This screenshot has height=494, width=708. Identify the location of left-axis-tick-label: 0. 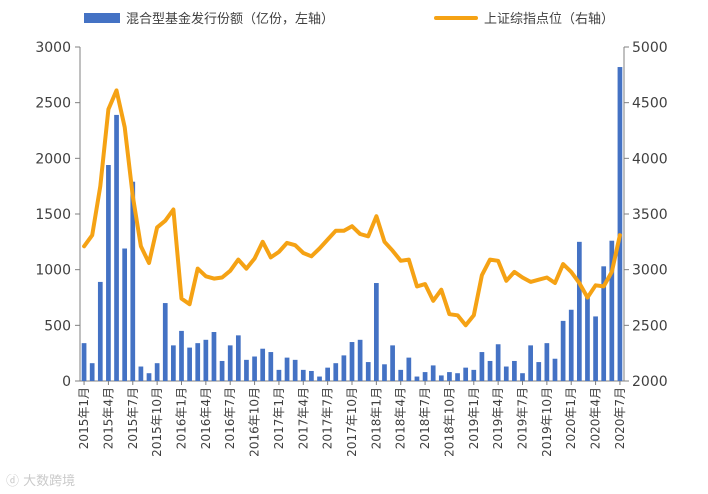
(66, 382).